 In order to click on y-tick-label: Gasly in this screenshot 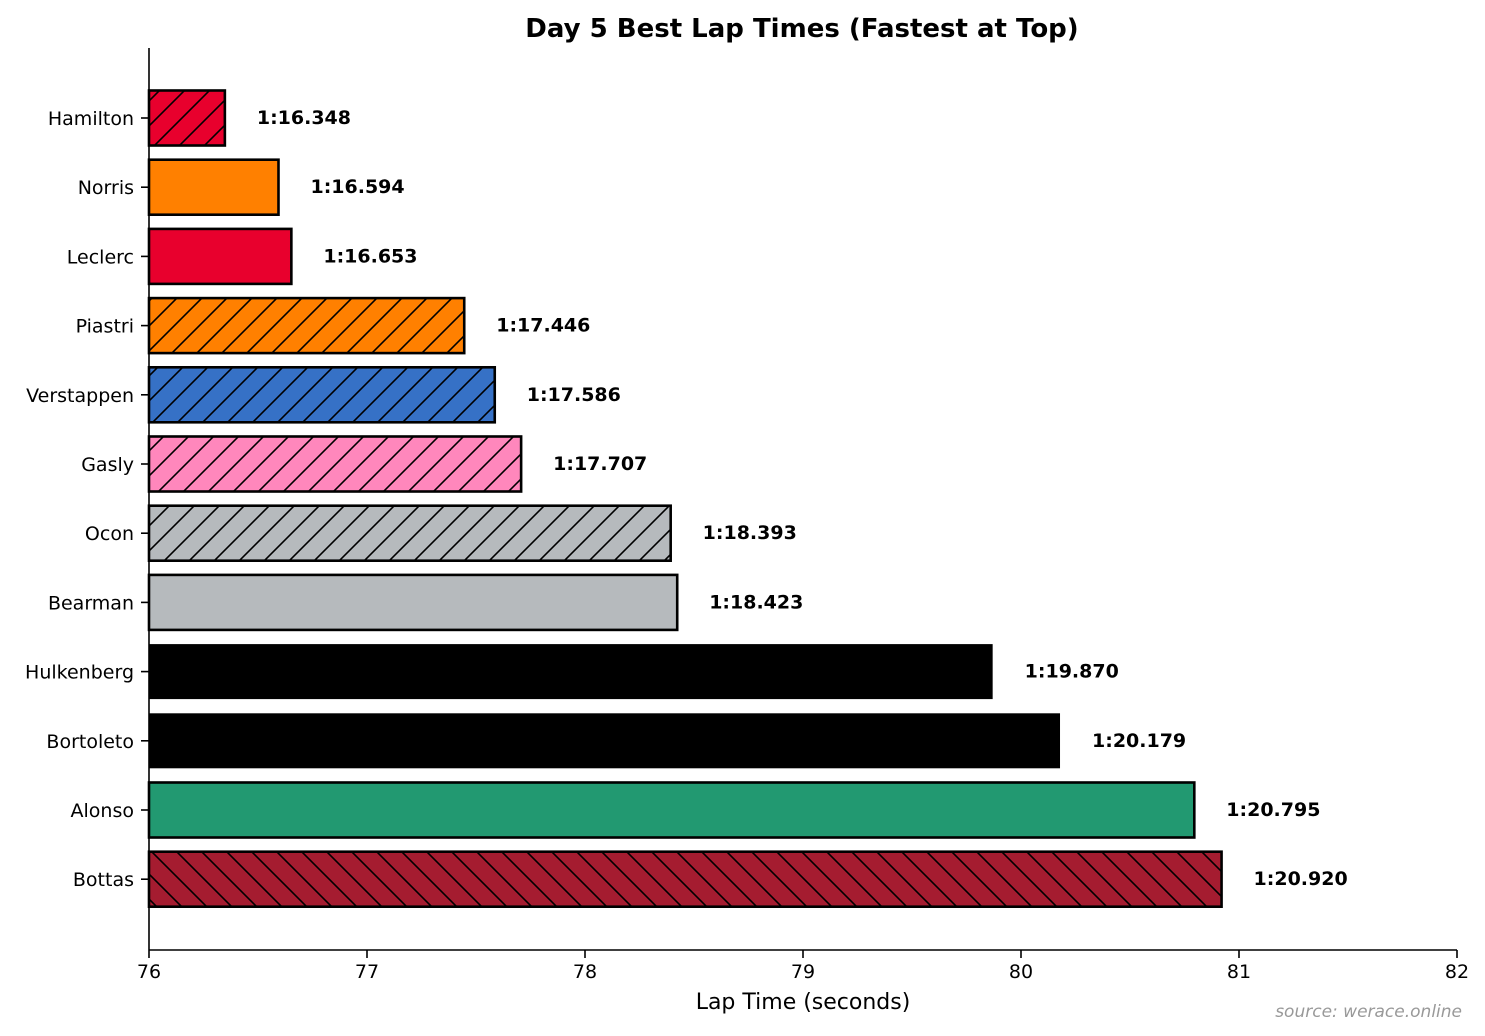, I will do `click(107, 465)`.